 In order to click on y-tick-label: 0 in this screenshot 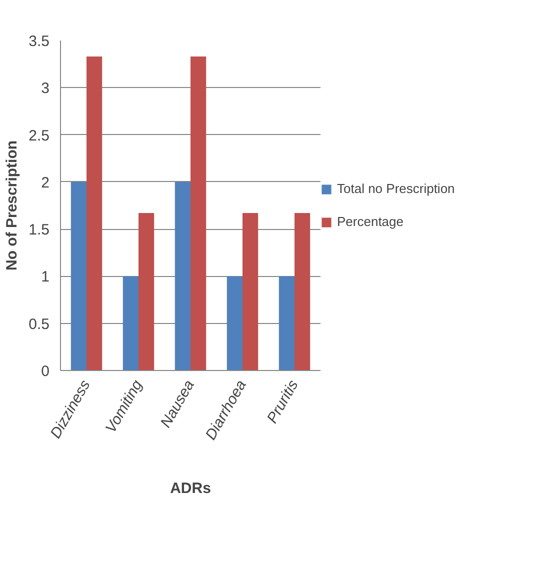, I will do `click(45, 371)`.